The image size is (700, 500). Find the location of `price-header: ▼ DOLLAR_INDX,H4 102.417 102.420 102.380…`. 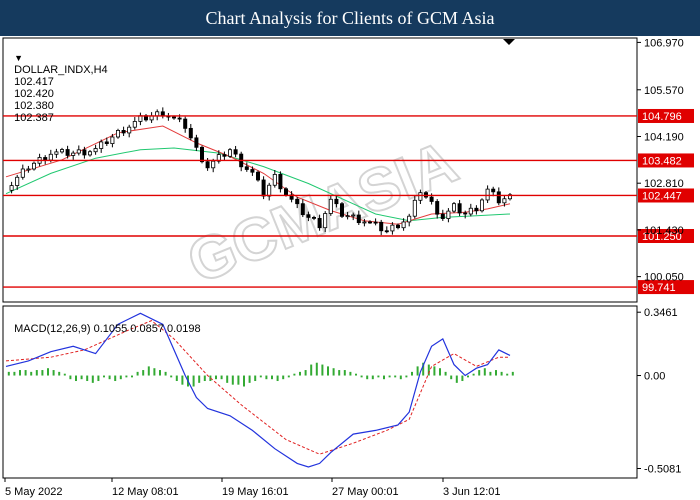

price-header: ▼ DOLLAR_INDX,H4 102.417 102.420 102.380… is located at coordinates (58, 82).